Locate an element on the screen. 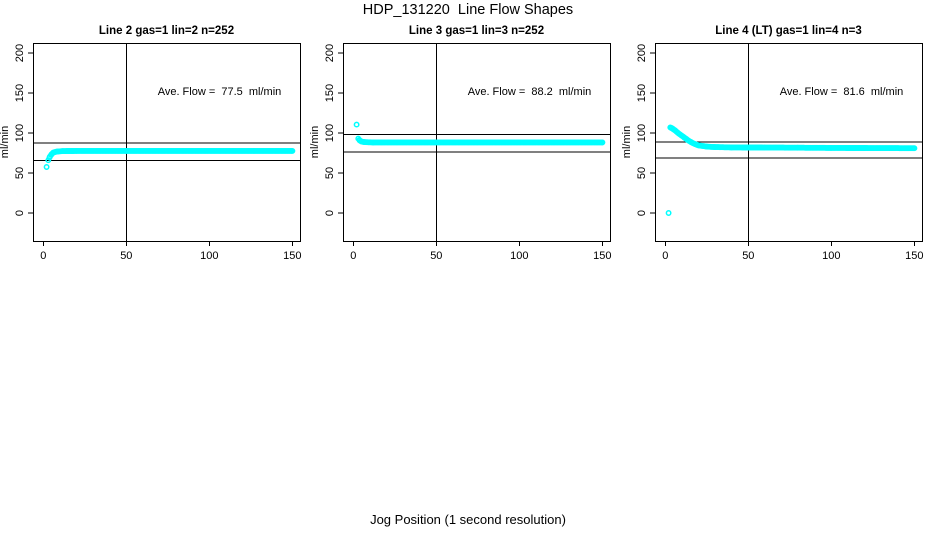 This screenshot has height=540, width=936. panel-line4-ave-flow-annotation: Ave. Flow = 81.6 ml/min is located at coordinates (841, 92).